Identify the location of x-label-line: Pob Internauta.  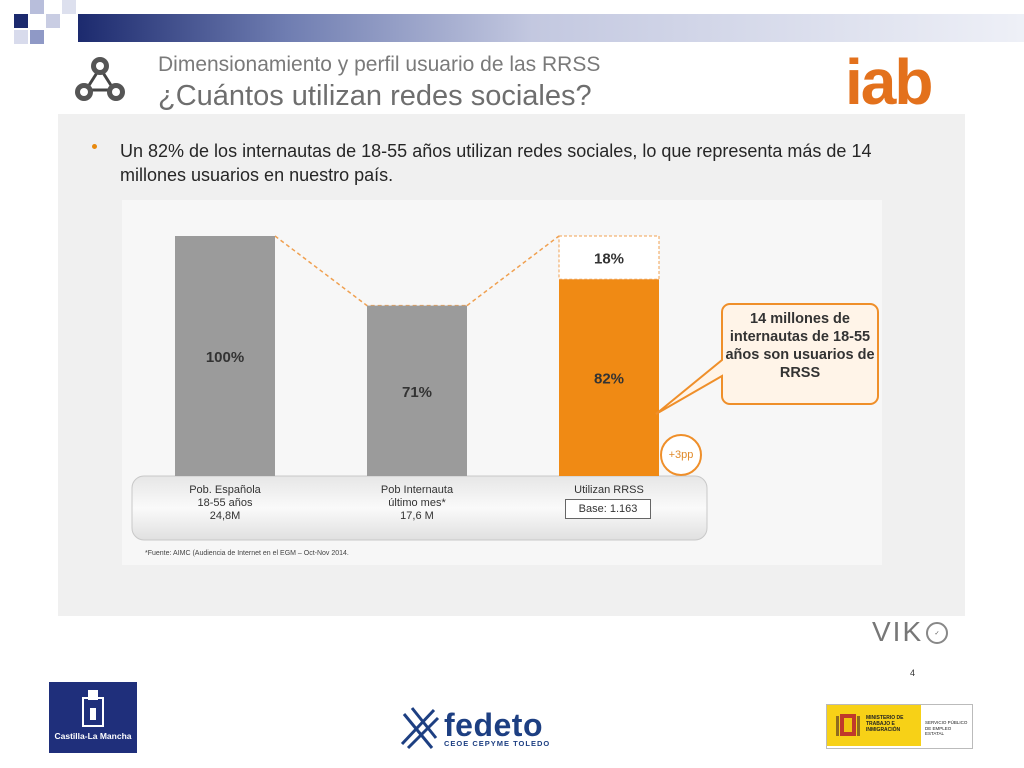
(417, 490).